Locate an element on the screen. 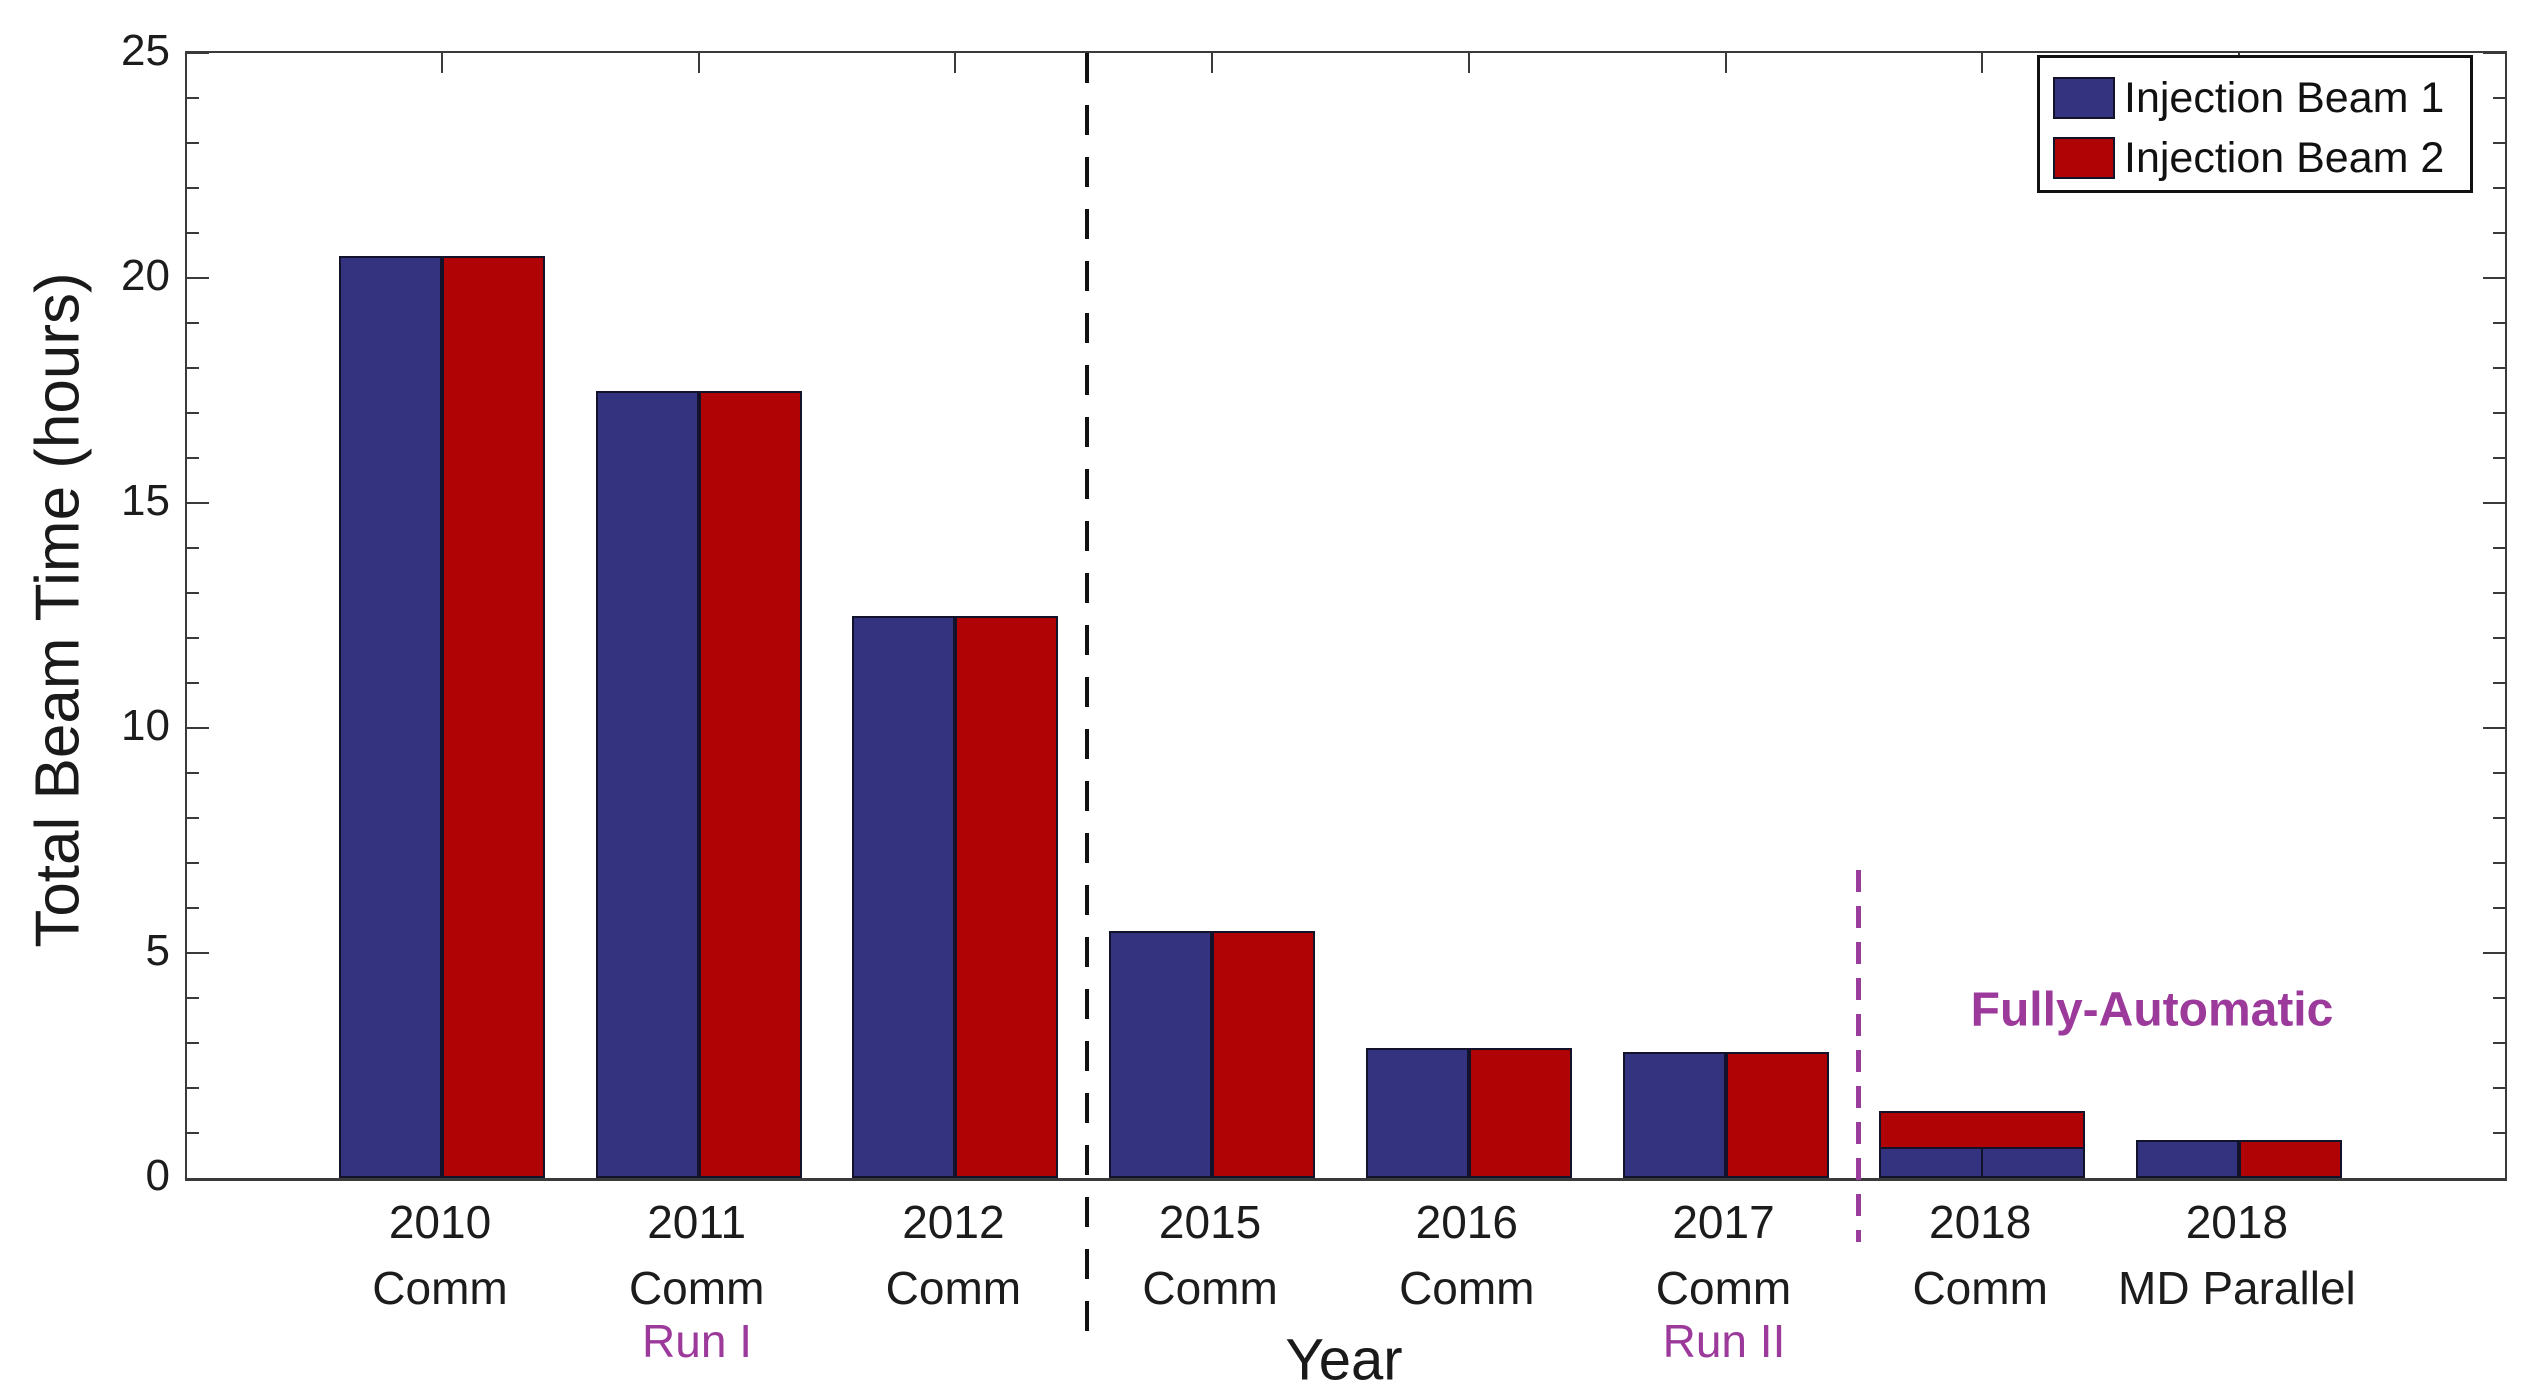 This screenshot has width=2524, height=1400. x-category-year: 2011 is located at coordinates (697, 1222).